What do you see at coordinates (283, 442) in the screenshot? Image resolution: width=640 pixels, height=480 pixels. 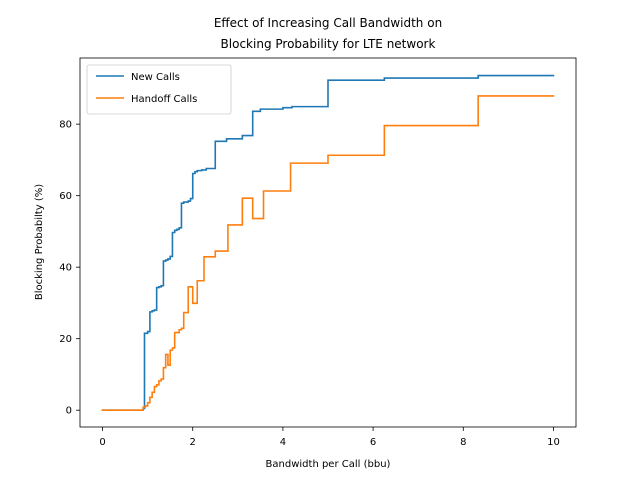 I see `x-tick-label: 4` at bounding box center [283, 442].